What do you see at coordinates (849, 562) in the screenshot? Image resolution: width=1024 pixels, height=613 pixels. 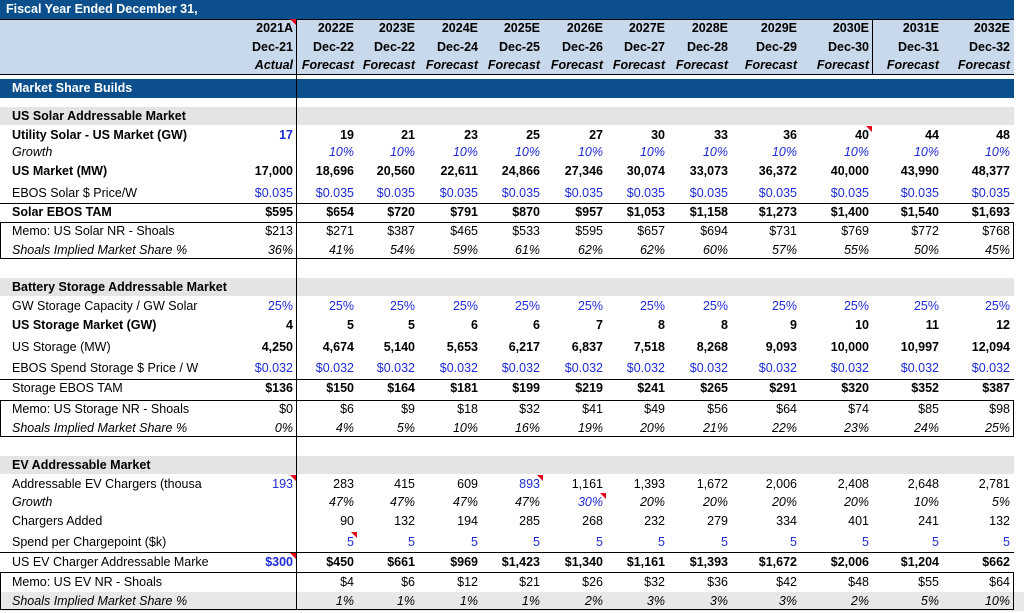 I see `ev-value-cell: $2,006` at bounding box center [849, 562].